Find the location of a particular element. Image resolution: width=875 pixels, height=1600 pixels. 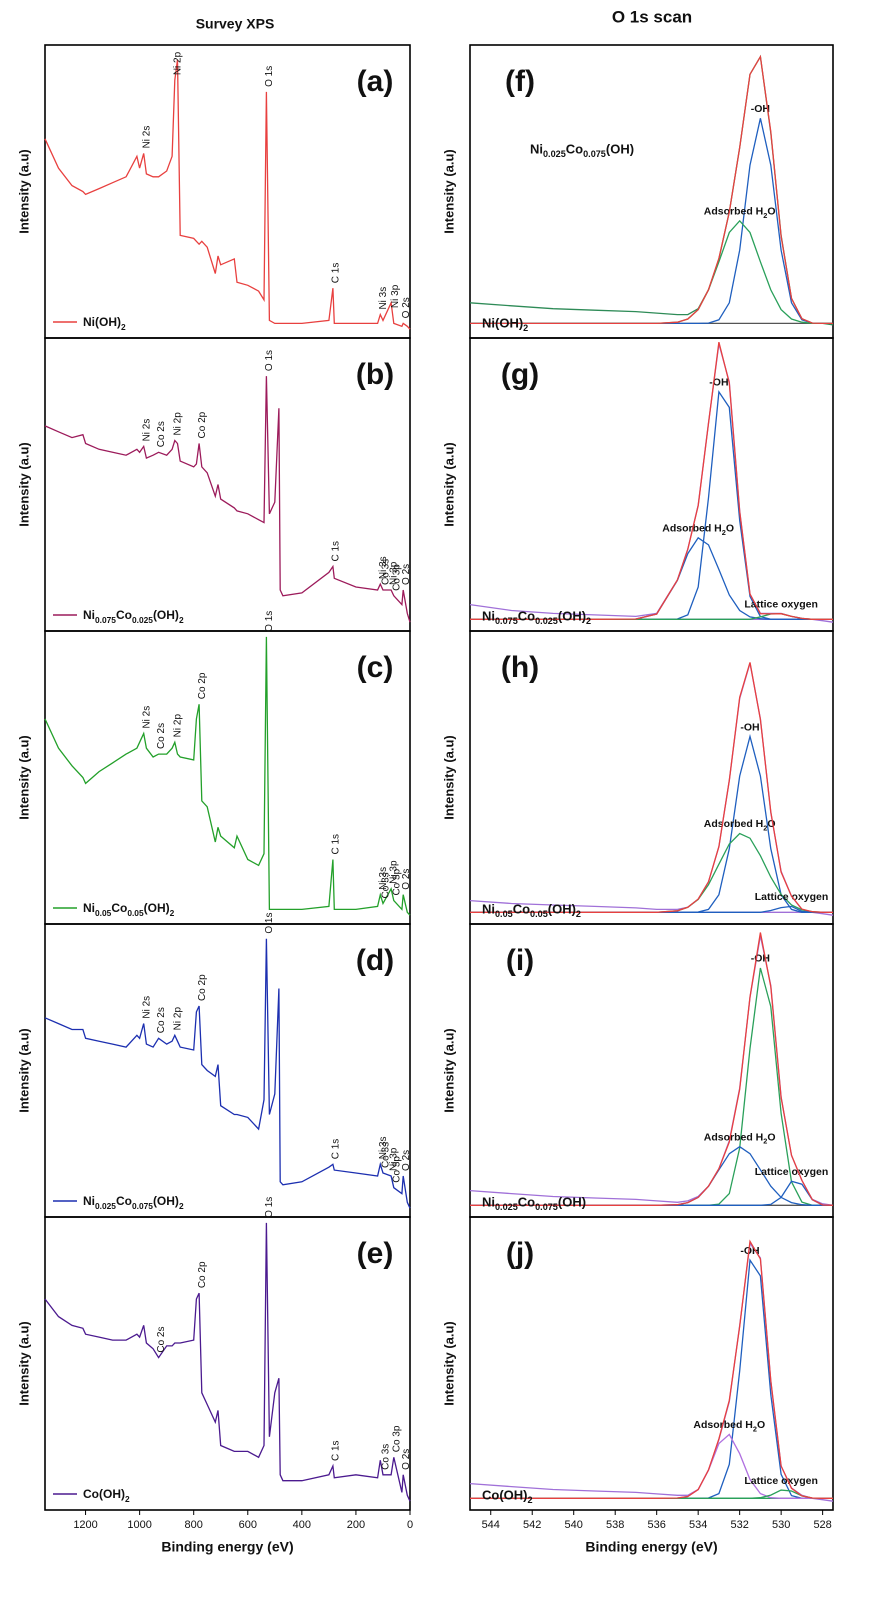

x-tick-label: 542 is located at coordinates (532, 1525).